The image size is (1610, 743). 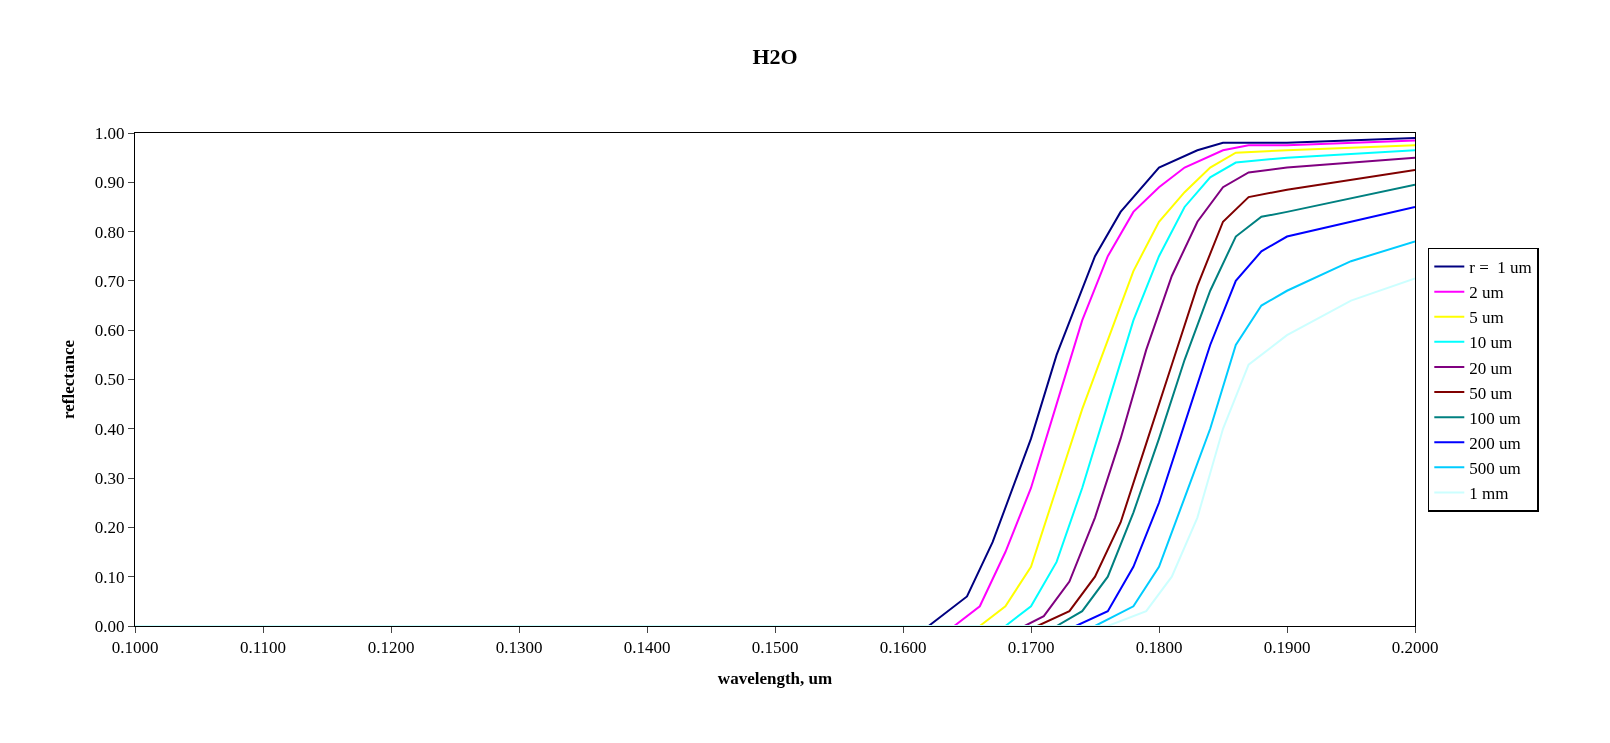 I want to click on y-tick-label: 0.50, so click(x=109, y=380).